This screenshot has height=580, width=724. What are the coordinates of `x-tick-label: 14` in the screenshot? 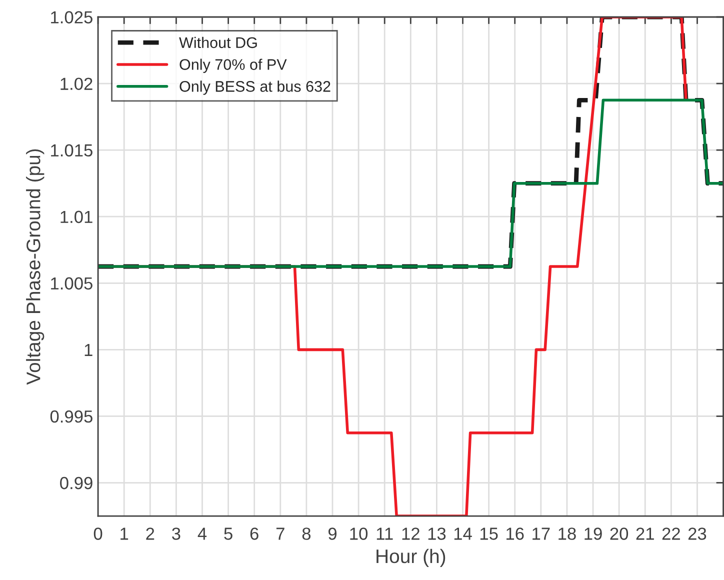 It's located at (463, 534).